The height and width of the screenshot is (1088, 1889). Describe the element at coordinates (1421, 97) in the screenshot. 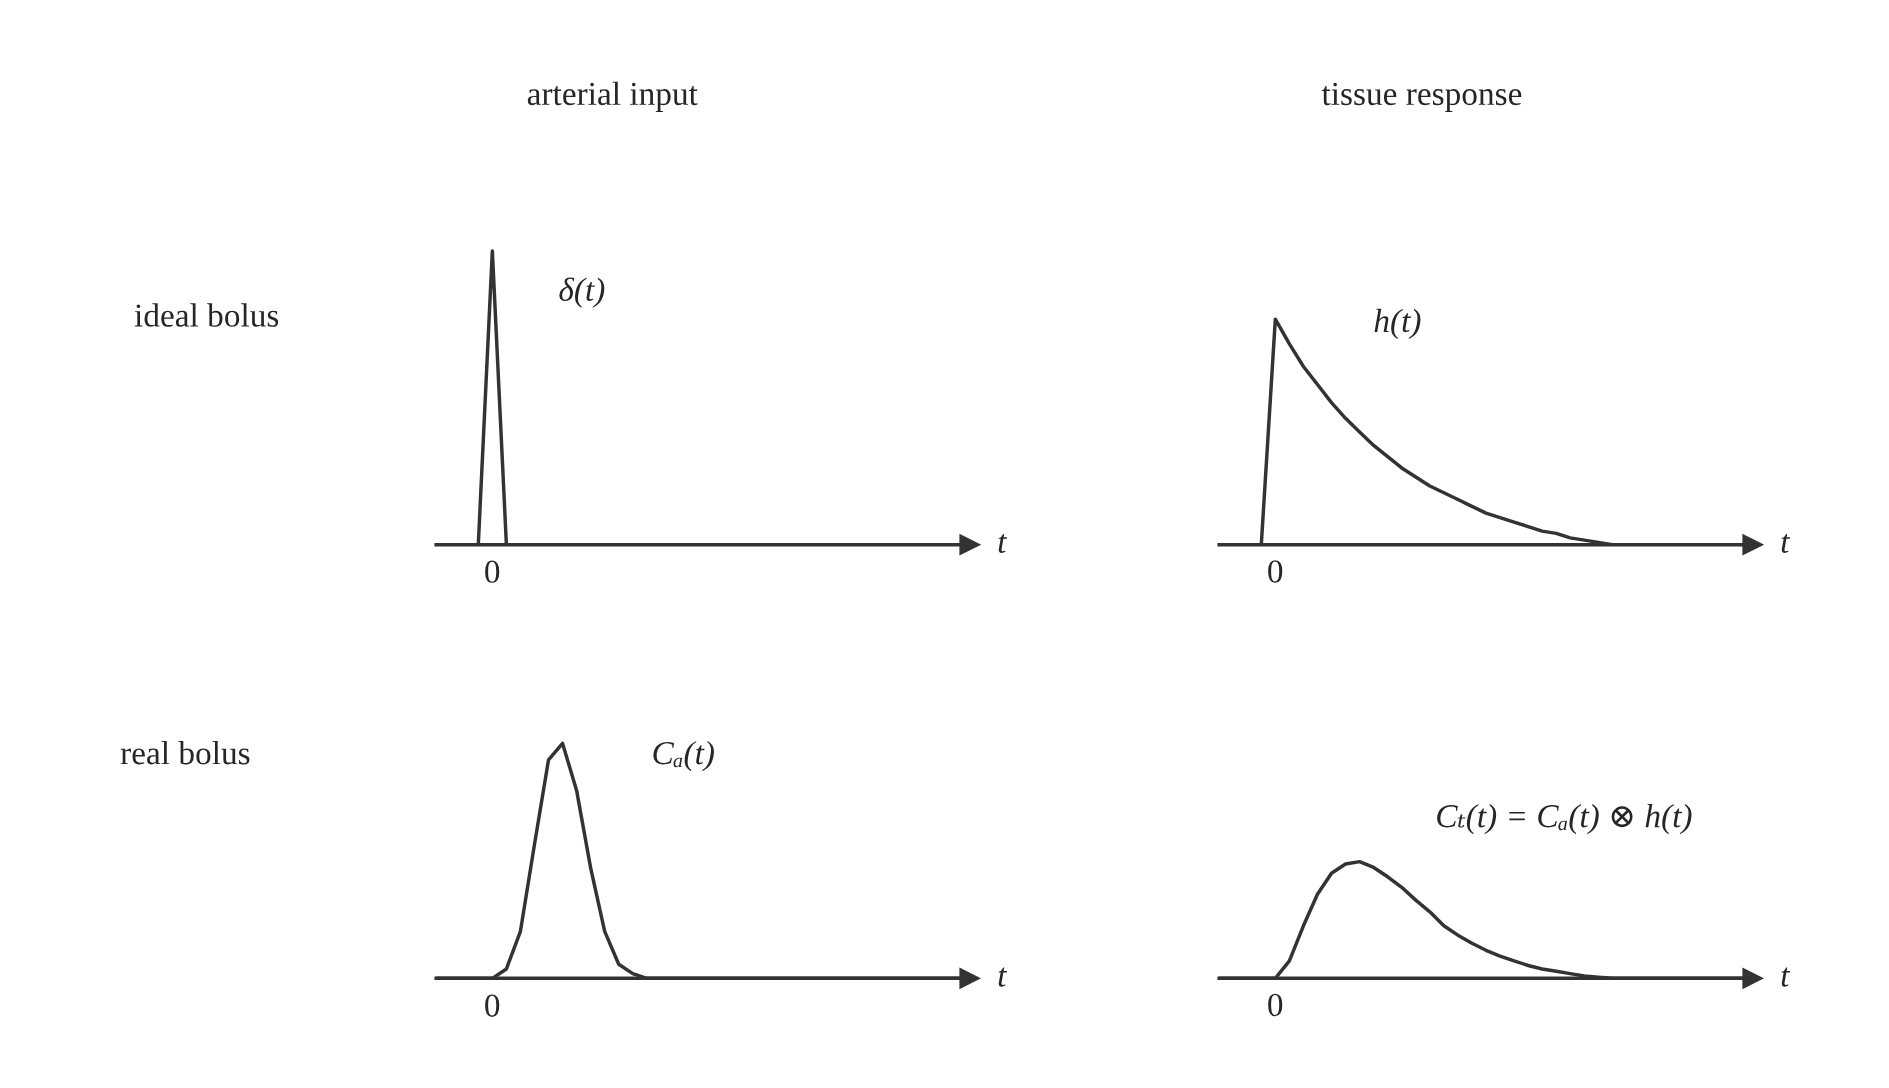

I see `chart-title: tissue response` at that location.